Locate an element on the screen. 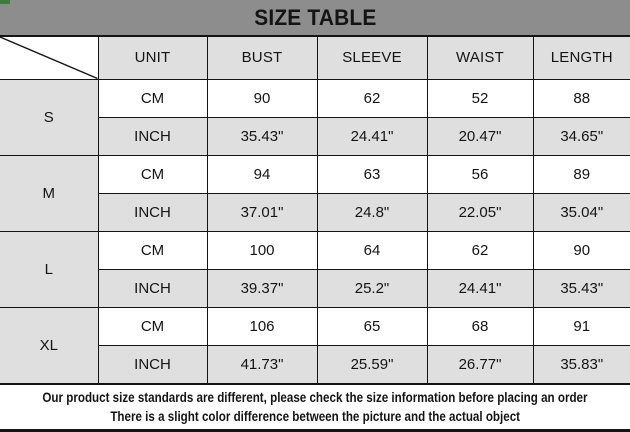  table-row-s-inch: INCH 35.43" 24.41" 20.47" 34.65" is located at coordinates (315, 136).